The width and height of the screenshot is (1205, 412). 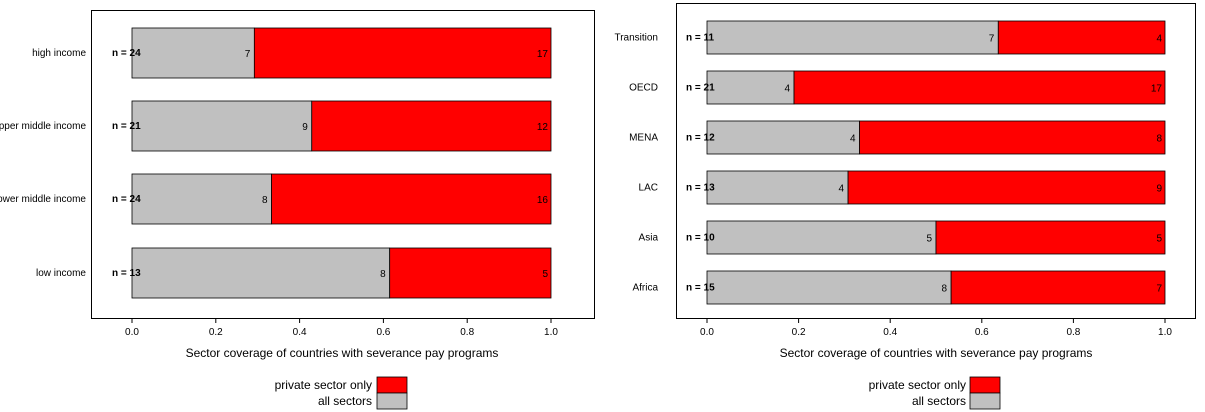 I want to click on category-label: upper middle income, so click(x=43, y=126).